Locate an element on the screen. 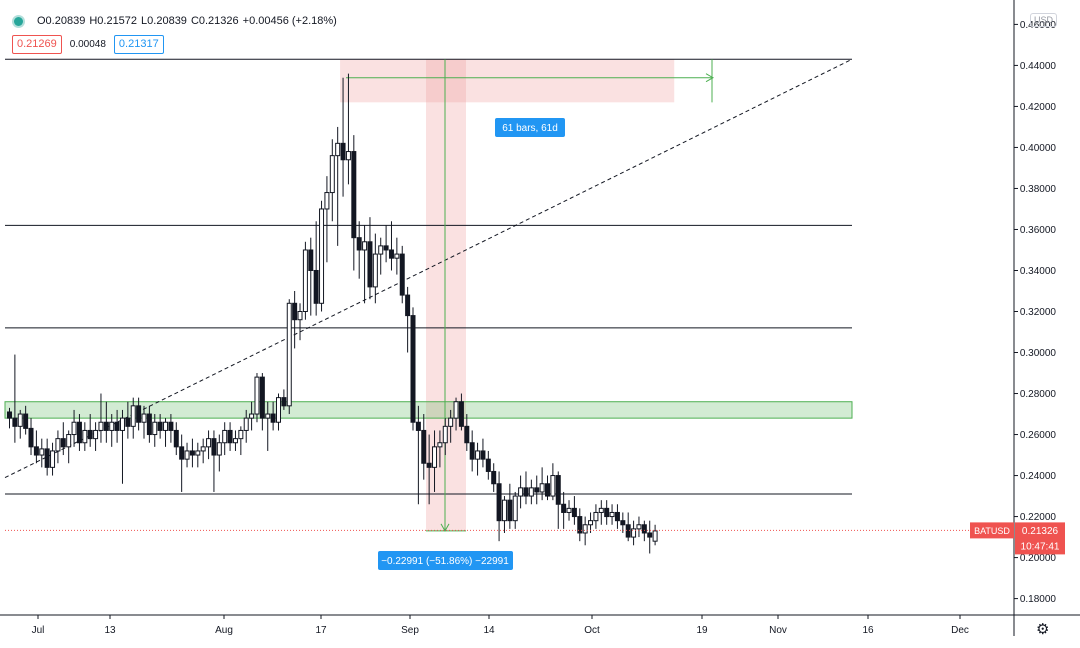  y-tick-label: 0.40000 is located at coordinates (1038, 148).